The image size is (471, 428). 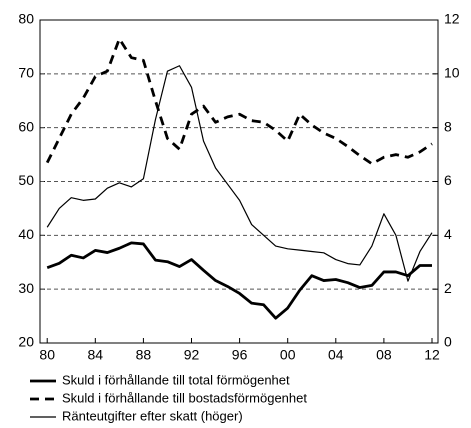 What do you see at coordinates (192, 355) in the screenshot?
I see `x-tick-label: 92` at bounding box center [192, 355].